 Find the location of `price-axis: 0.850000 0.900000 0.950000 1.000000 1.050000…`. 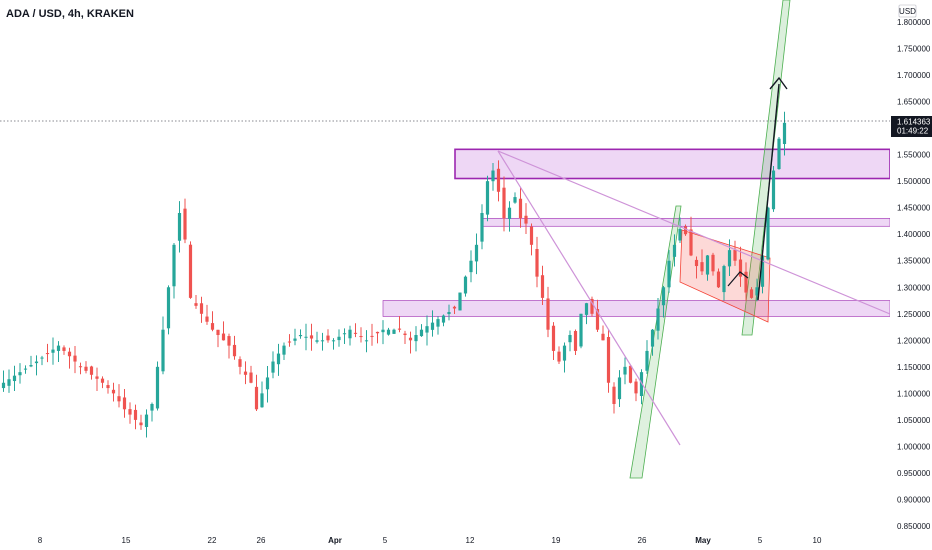

price-axis: 0.850000 0.900000 0.950000 1.000000 1.050000… is located at coordinates (911, 275).